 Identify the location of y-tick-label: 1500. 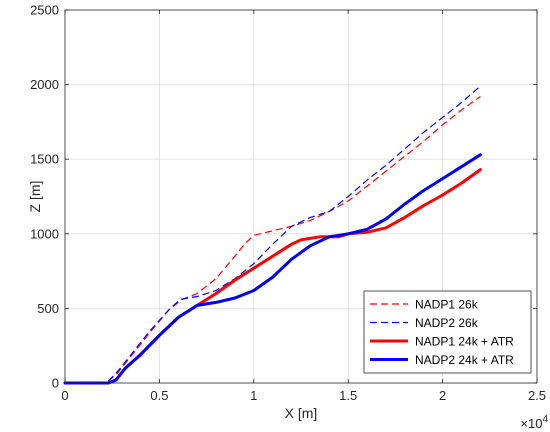
(44, 159).